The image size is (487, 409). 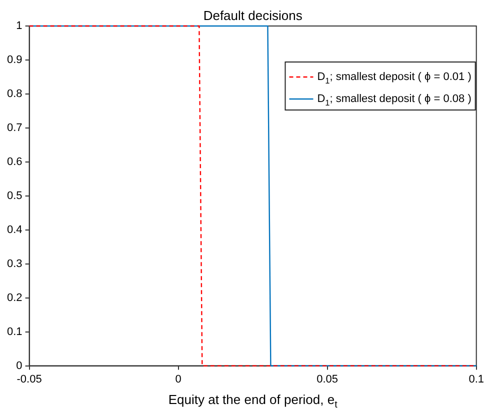 I want to click on y-tick-label: 0, so click(x=19, y=366).